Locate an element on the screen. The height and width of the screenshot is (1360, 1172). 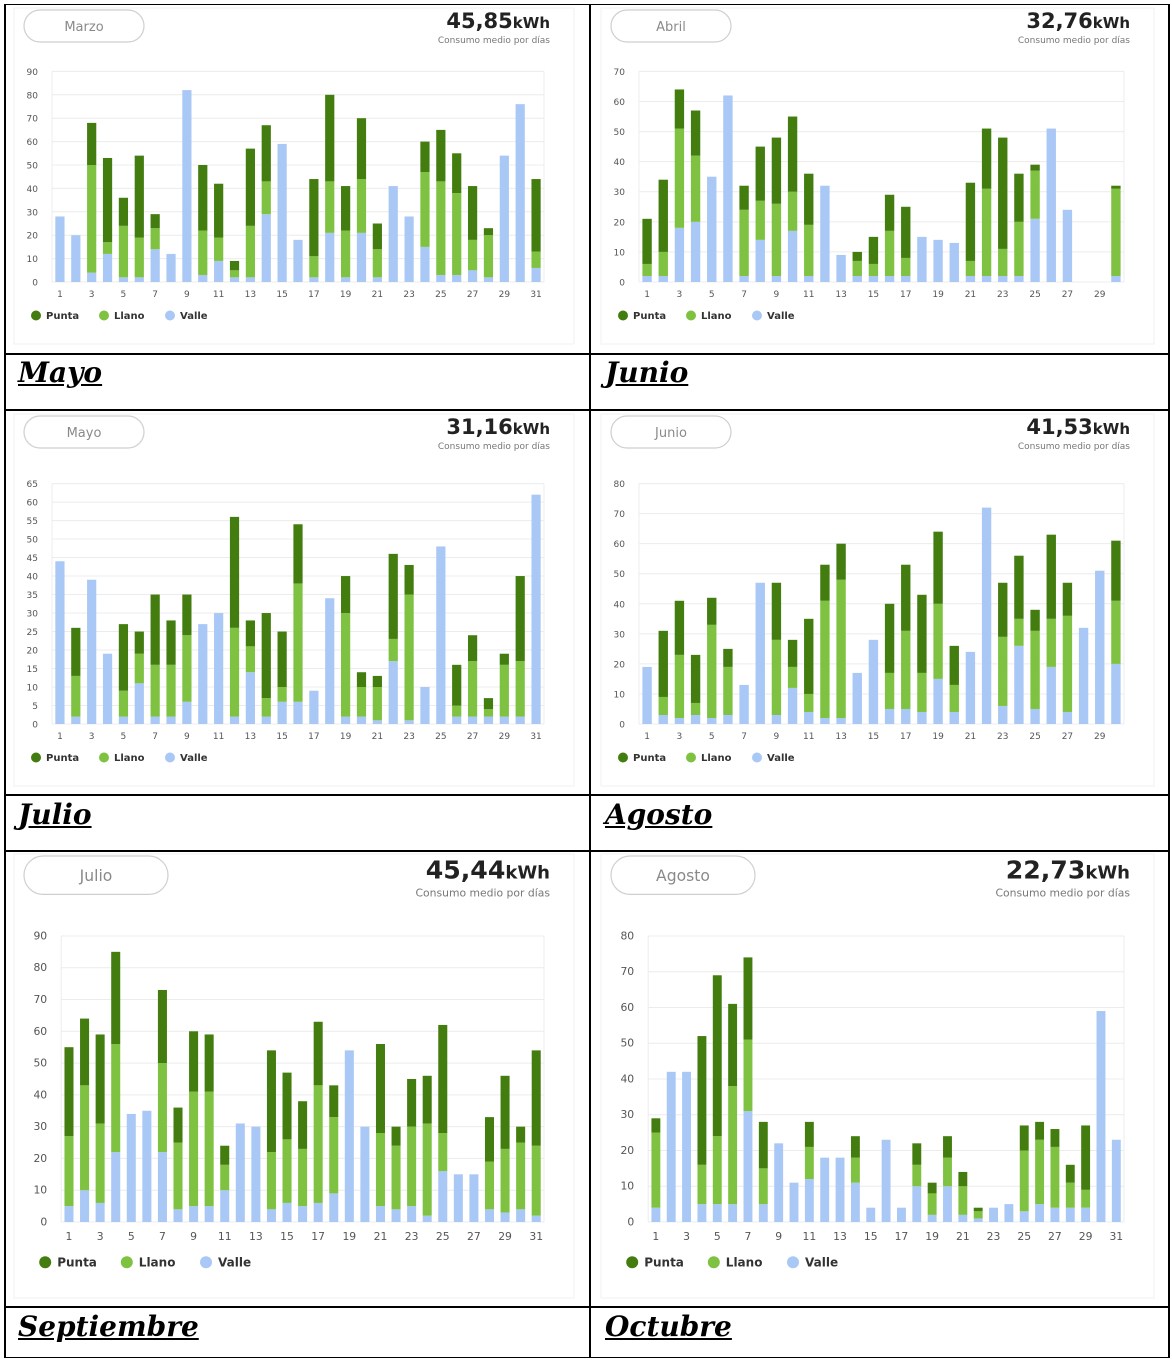
x-tick-label: 5 is located at coordinates (712, 737).